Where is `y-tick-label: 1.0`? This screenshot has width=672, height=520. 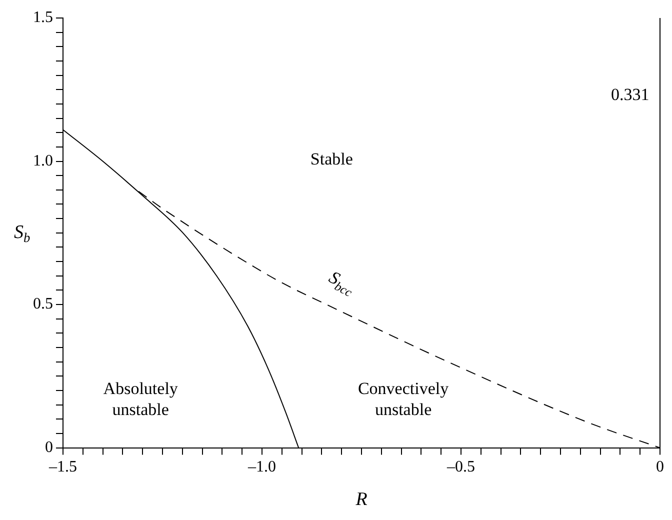
y-tick-label: 1.0 is located at coordinates (43, 161).